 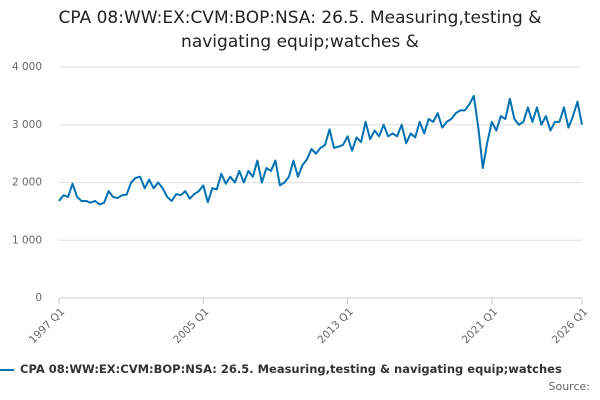 What do you see at coordinates (191, 326) in the screenshot?
I see `x-tick-label: 2005 Q1` at bounding box center [191, 326].